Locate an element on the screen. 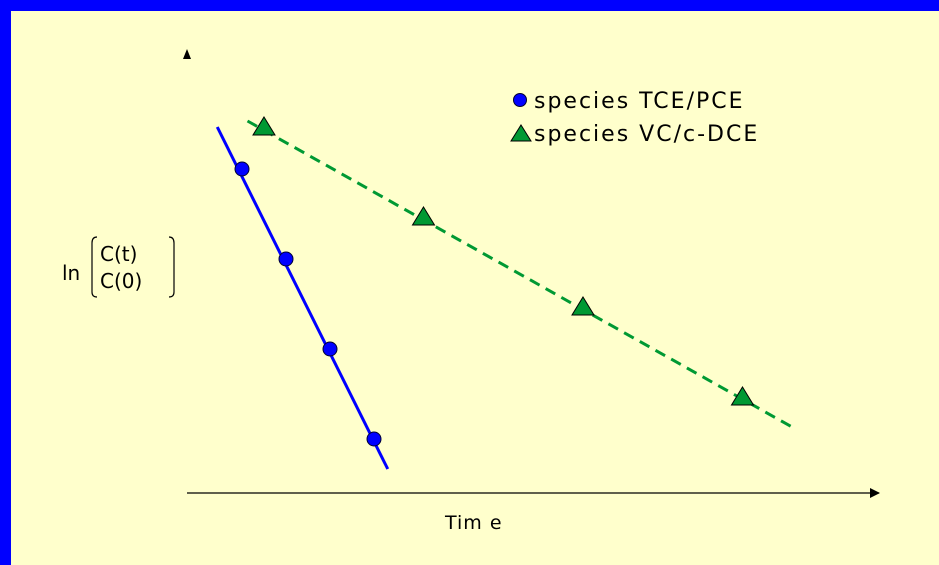  legend: species TCE/PCE species VC/c-DCE is located at coordinates (634, 118).